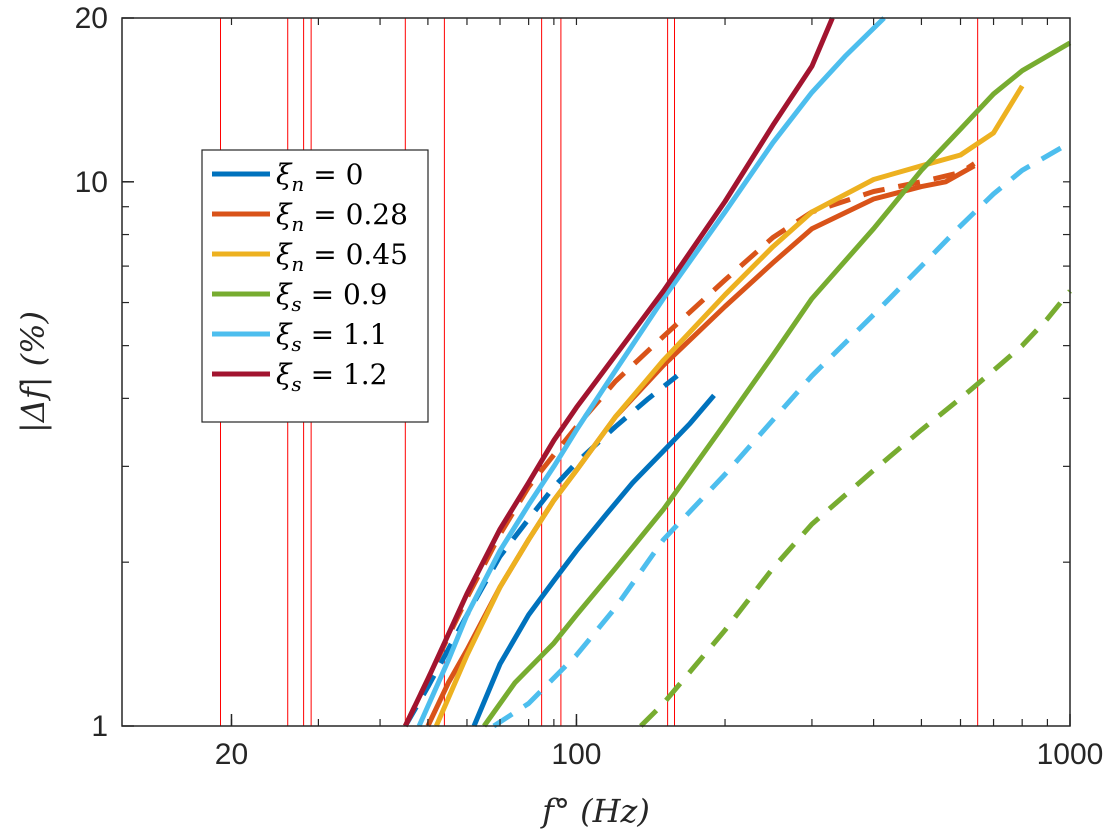 This screenshot has height=840, width=1120. Describe the element at coordinates (1070, 754) in the screenshot. I see `x-tick-label: 1000` at that location.